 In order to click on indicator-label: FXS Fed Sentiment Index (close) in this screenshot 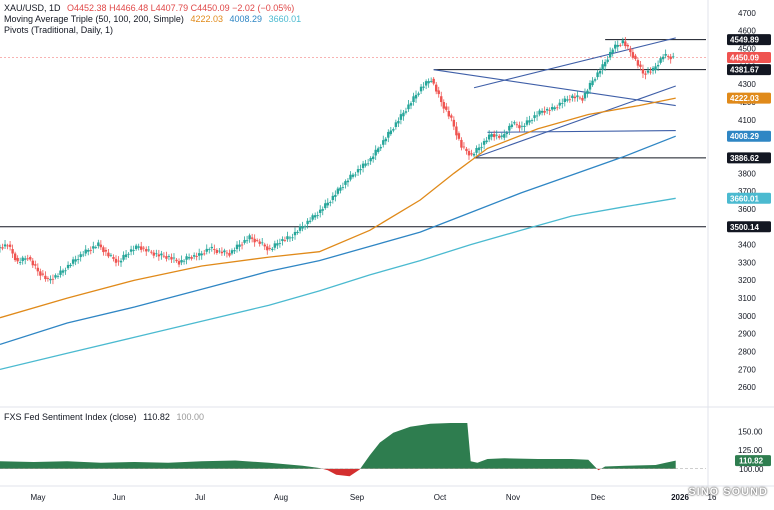, I will do `click(70, 417)`.